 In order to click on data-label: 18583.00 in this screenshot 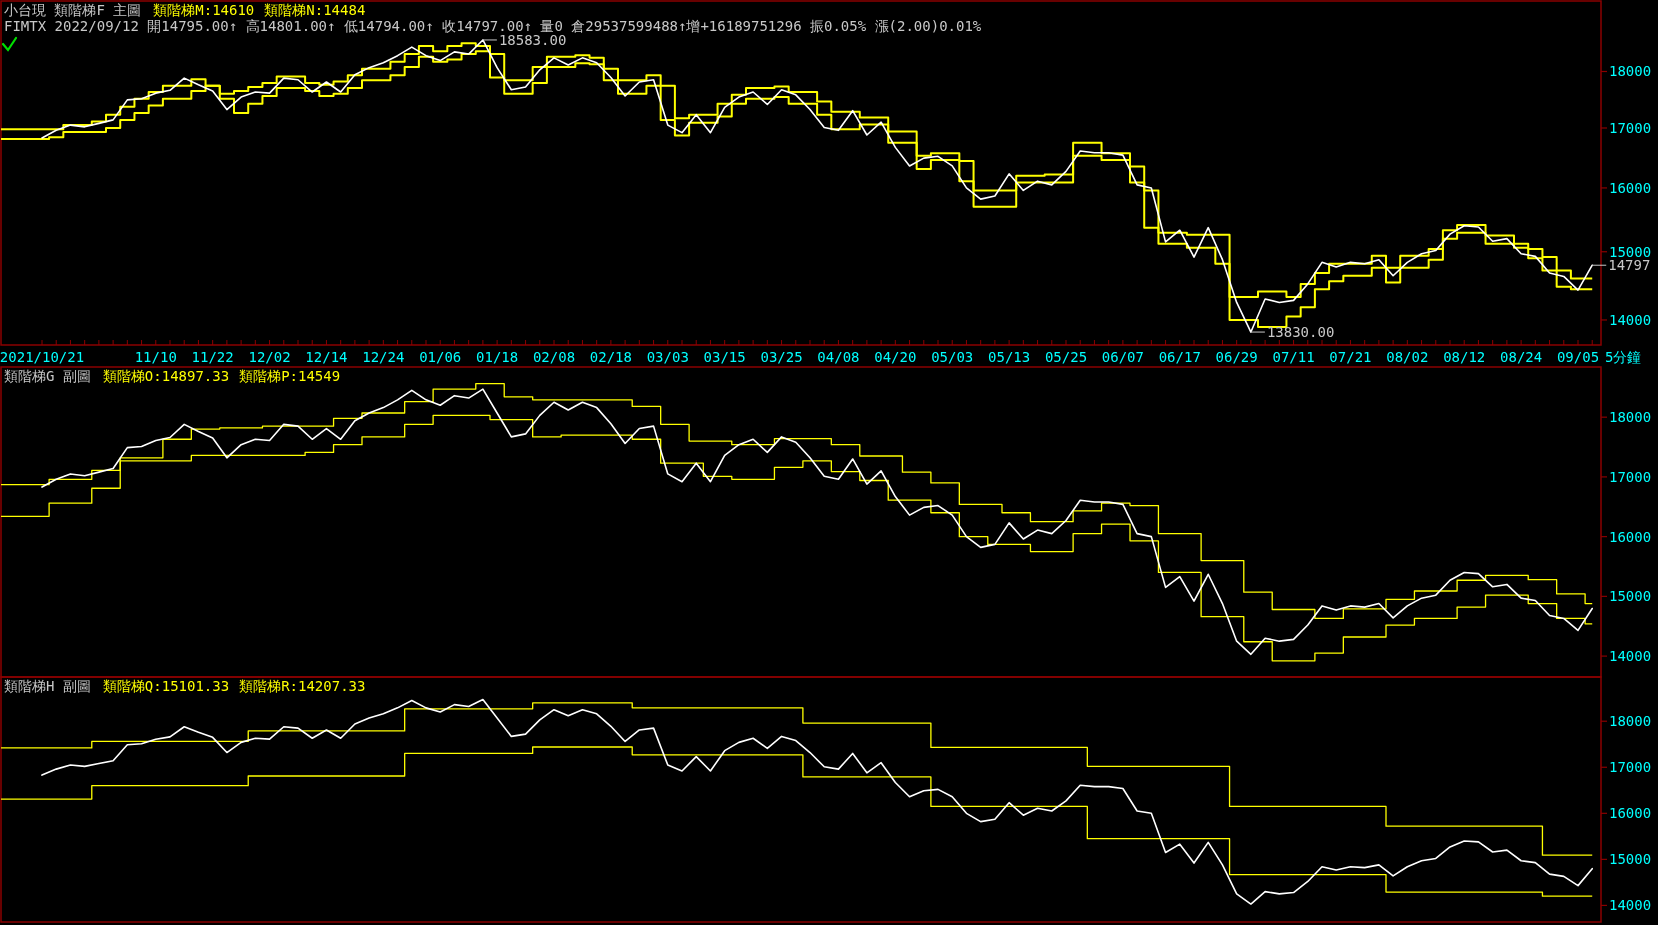, I will do `click(532, 39)`.